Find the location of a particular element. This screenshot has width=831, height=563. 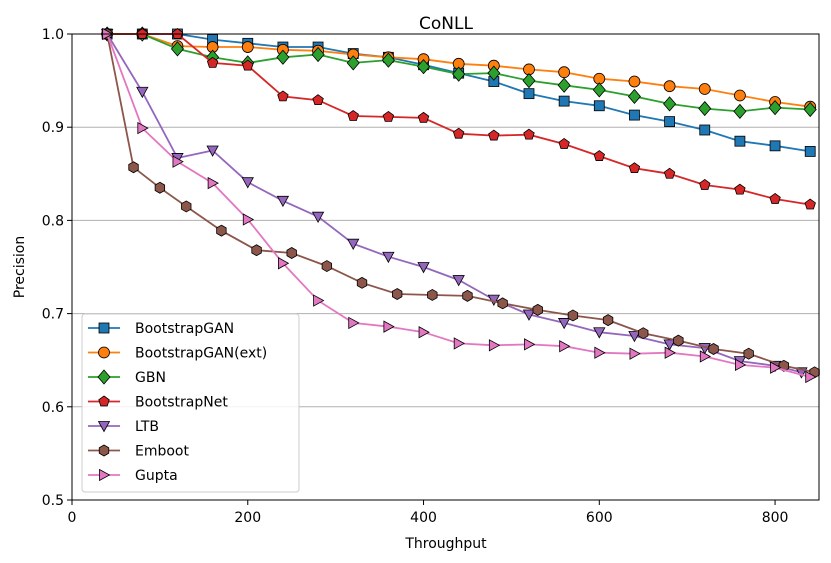

x-axis-label: Throughput is located at coordinates (445, 544).